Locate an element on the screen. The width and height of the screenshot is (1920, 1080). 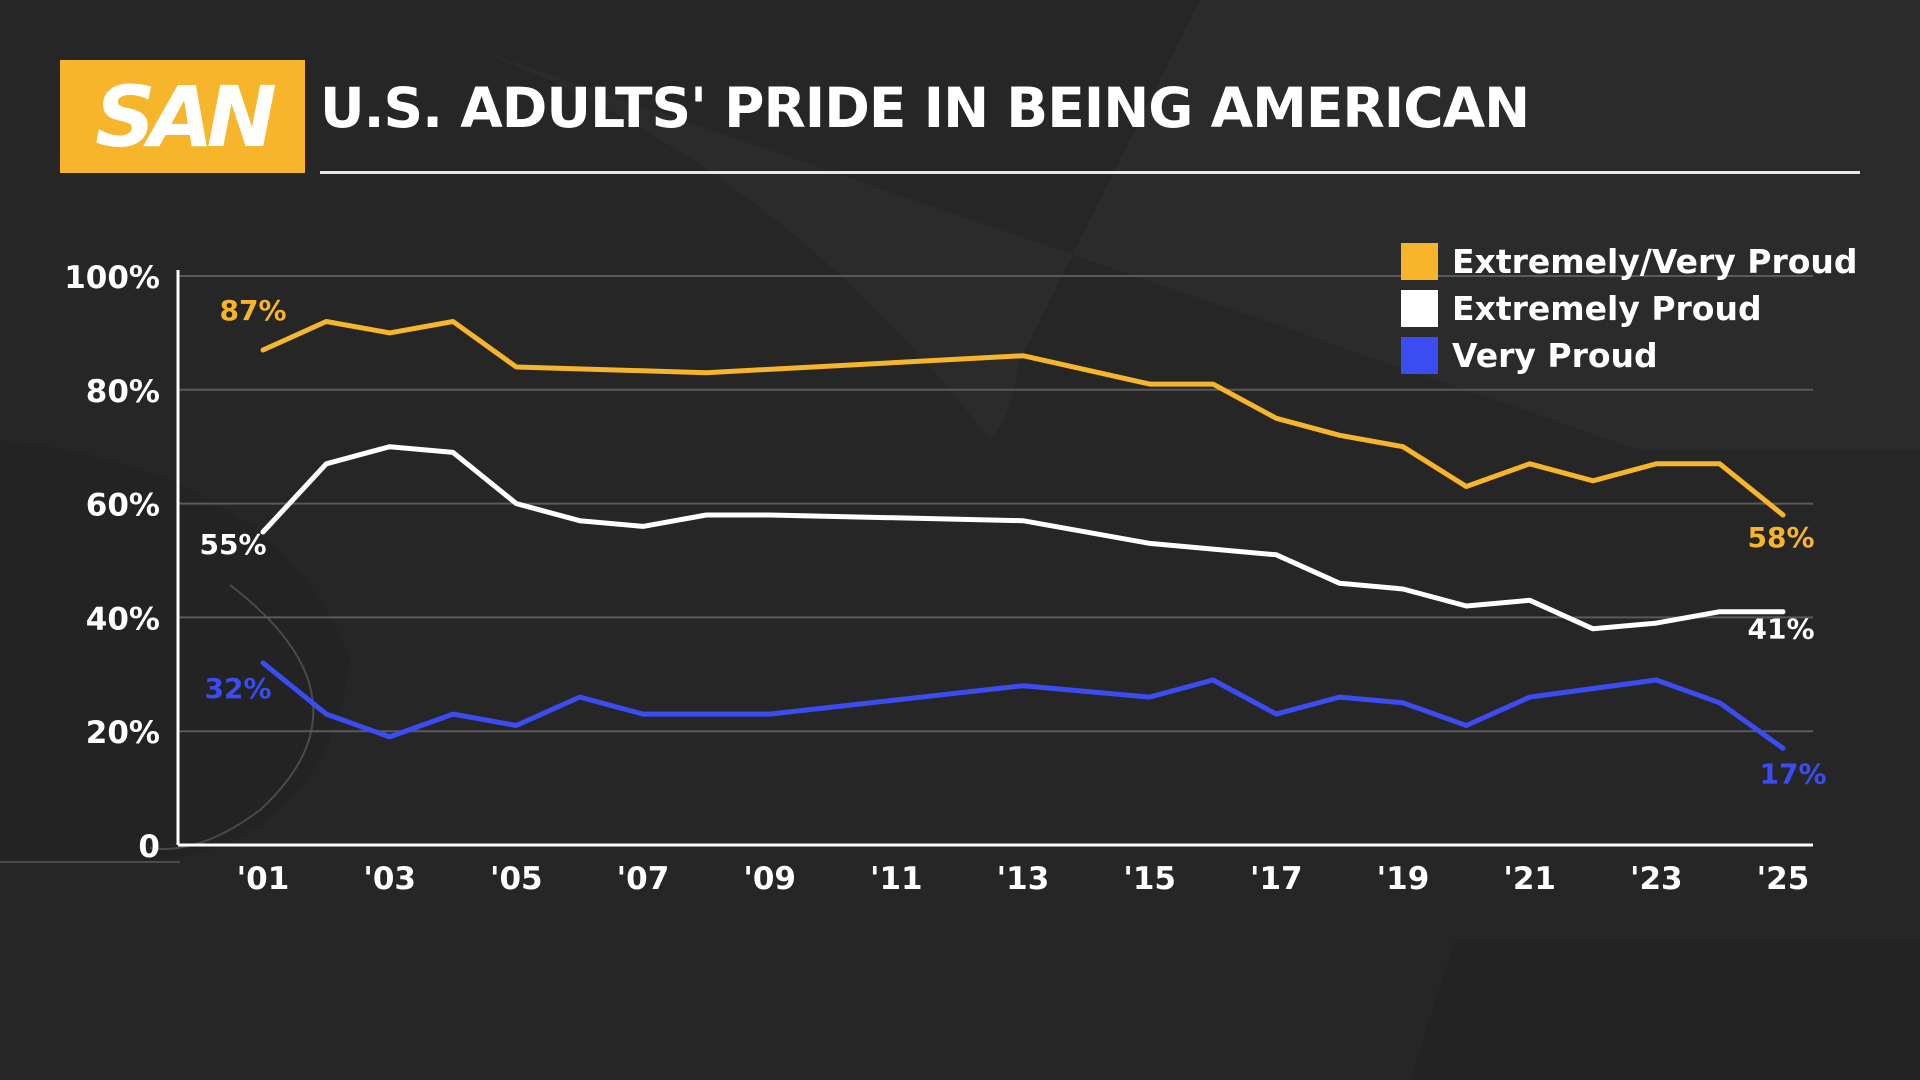
x-tick-label: '15 is located at coordinates (1149, 879).